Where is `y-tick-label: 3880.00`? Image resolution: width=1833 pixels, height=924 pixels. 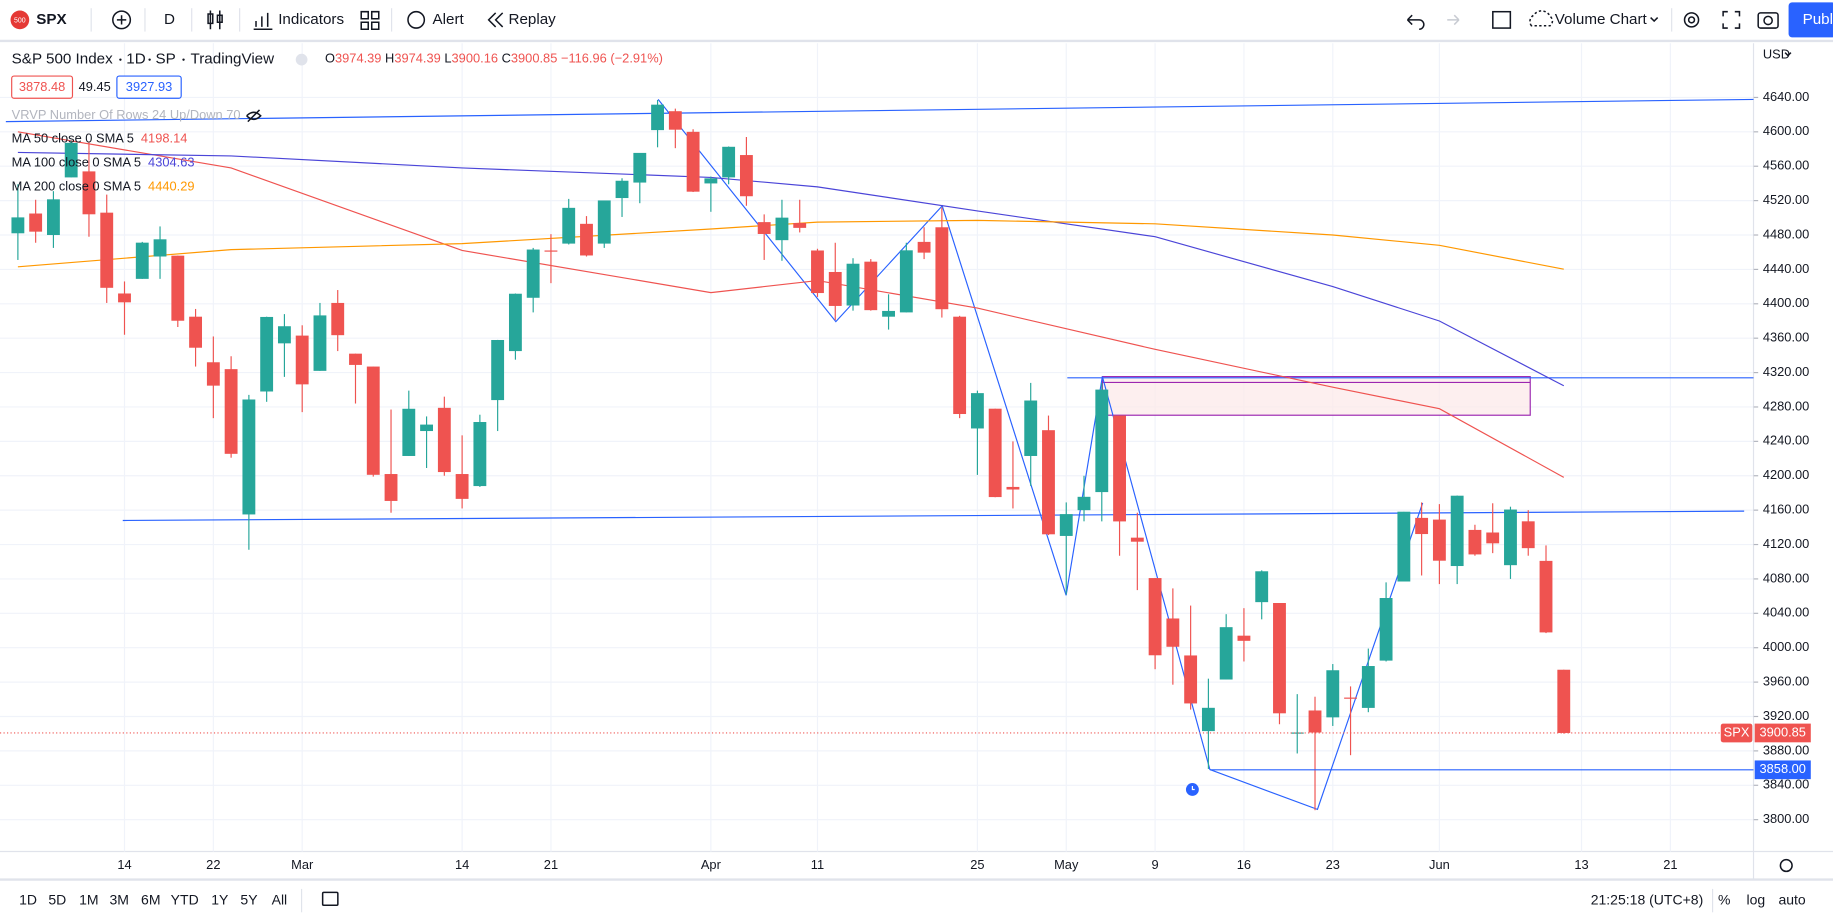 y-tick-label: 3880.00 is located at coordinates (1786, 749).